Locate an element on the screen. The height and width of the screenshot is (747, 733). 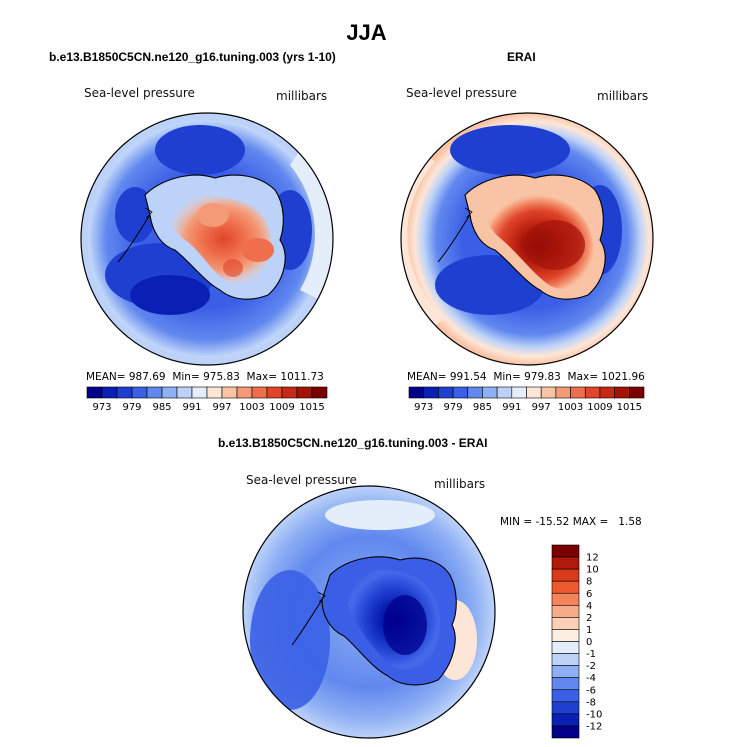
panel2-title: ERAI is located at coordinates (521, 57).